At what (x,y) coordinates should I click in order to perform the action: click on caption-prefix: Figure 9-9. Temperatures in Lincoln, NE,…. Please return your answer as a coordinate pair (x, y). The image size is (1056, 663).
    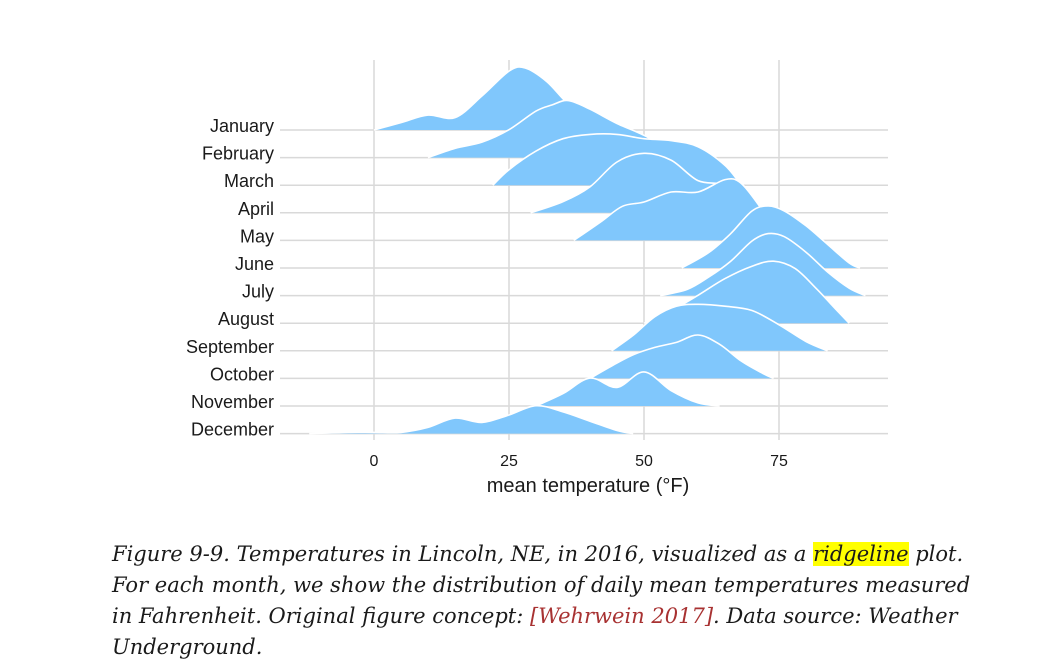
    Looking at the image, I should click on (463, 554).